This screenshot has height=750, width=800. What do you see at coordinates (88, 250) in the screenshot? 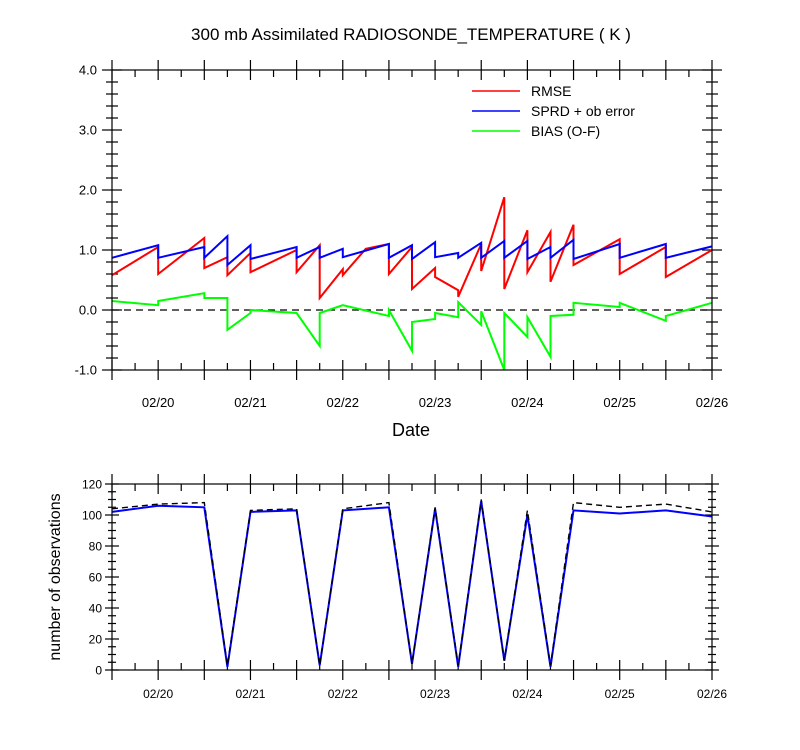
I see `y-tick-label: 1.0` at bounding box center [88, 250].